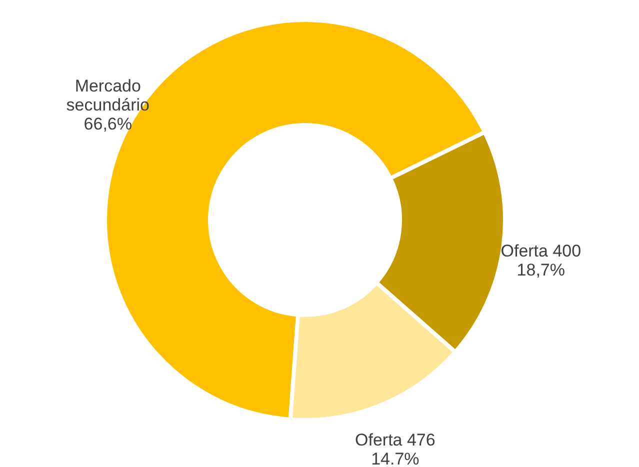 The image size is (639, 467). Describe the element at coordinates (395, 458) in the screenshot. I see `data-label: 14.7%` at that location.